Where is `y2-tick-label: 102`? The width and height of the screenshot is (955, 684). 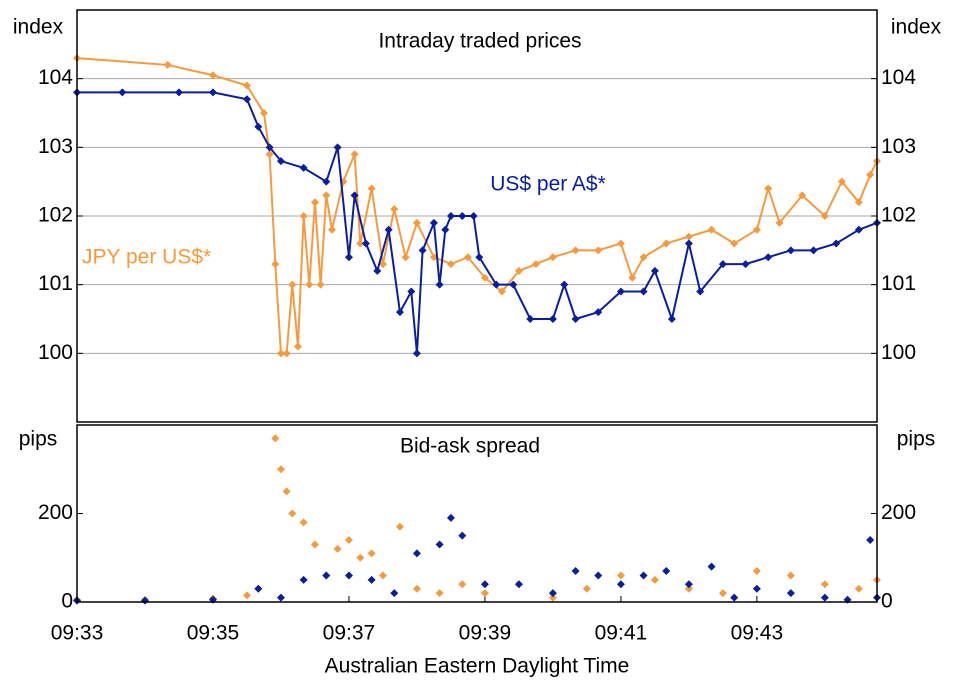
y2-tick-label: 102 is located at coordinates (898, 215).